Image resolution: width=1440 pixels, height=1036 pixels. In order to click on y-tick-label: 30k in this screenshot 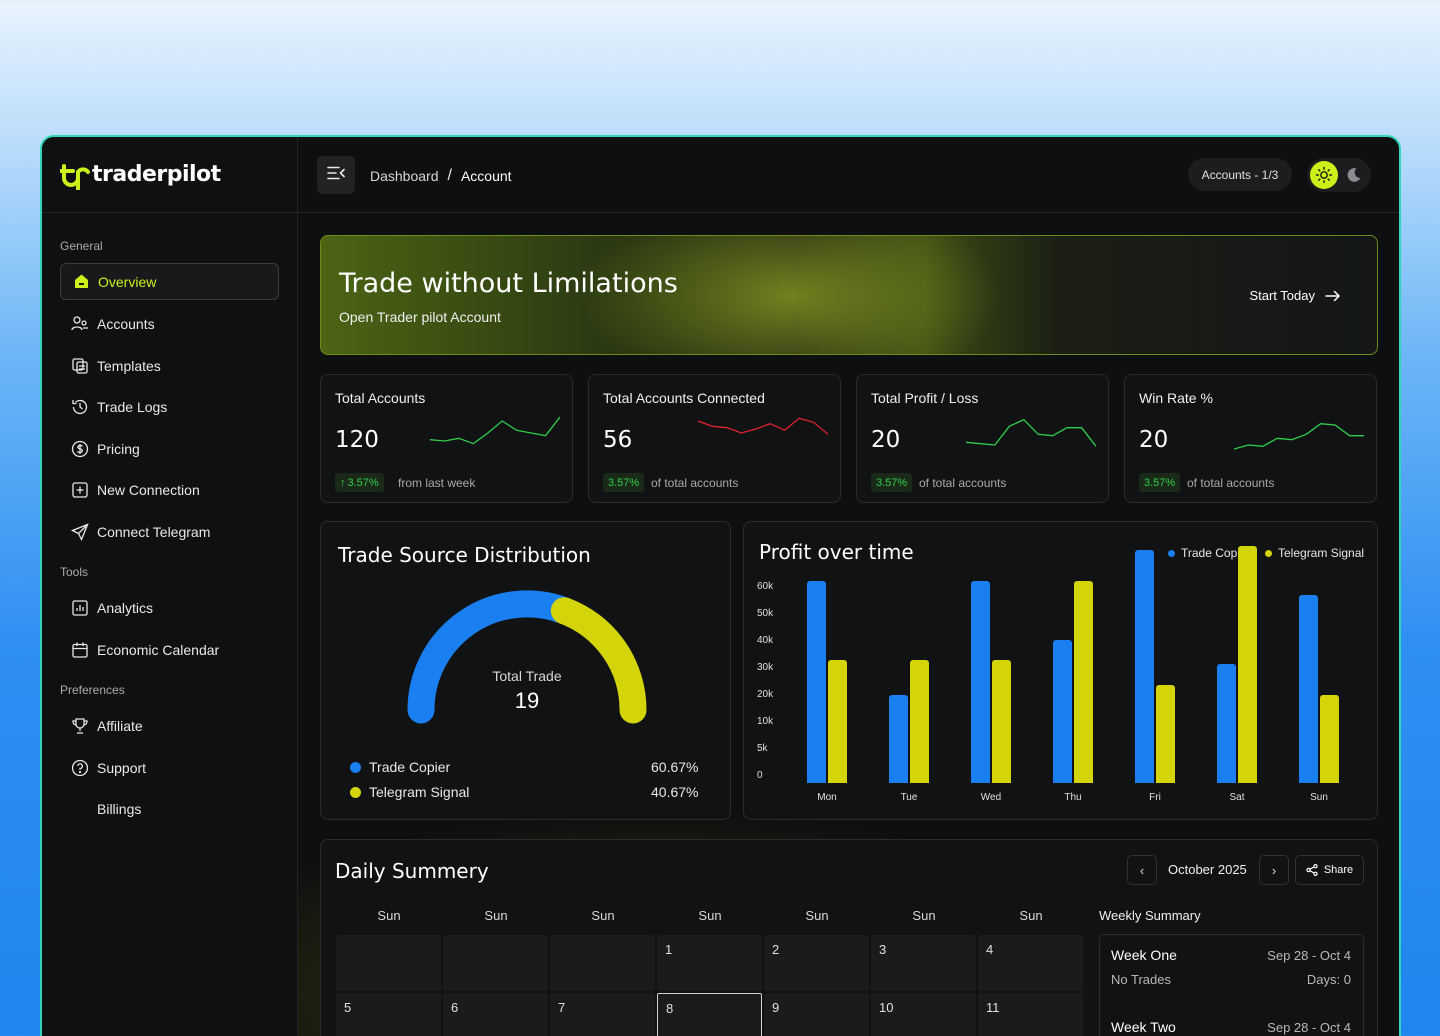, I will do `click(765, 667)`.